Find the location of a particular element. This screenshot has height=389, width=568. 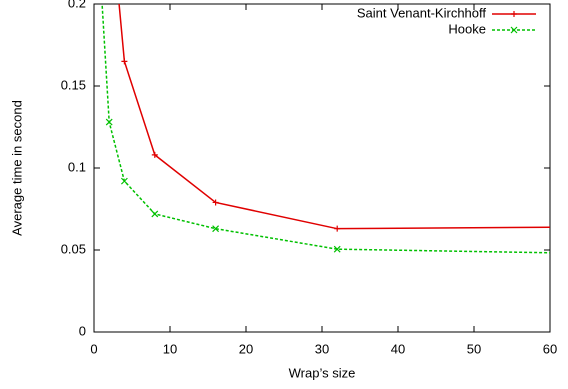

x-tick-label: 30 is located at coordinates (322, 348).